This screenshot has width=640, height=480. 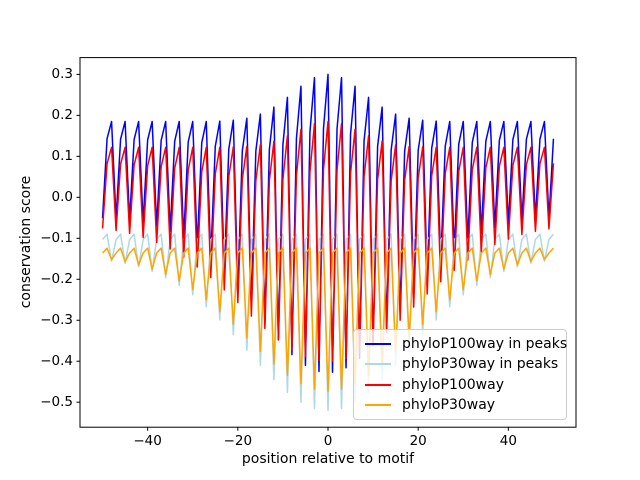 I want to click on legend-label: phyloP100way, so click(x=453, y=384).